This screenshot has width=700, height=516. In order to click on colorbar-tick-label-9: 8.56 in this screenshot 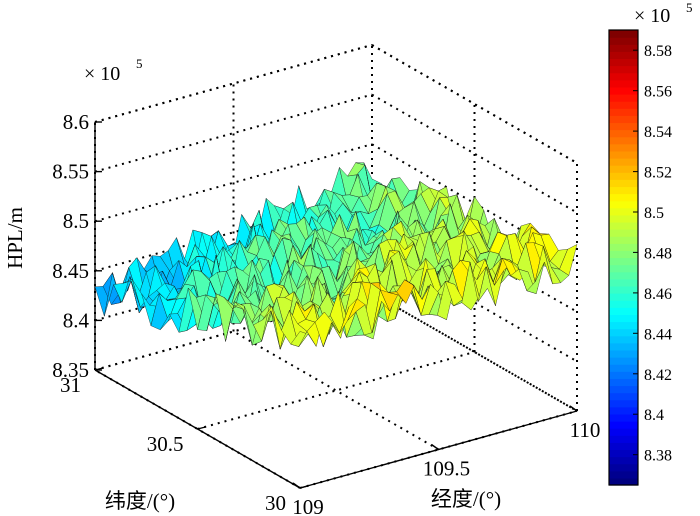, I will do `click(658, 92)`.